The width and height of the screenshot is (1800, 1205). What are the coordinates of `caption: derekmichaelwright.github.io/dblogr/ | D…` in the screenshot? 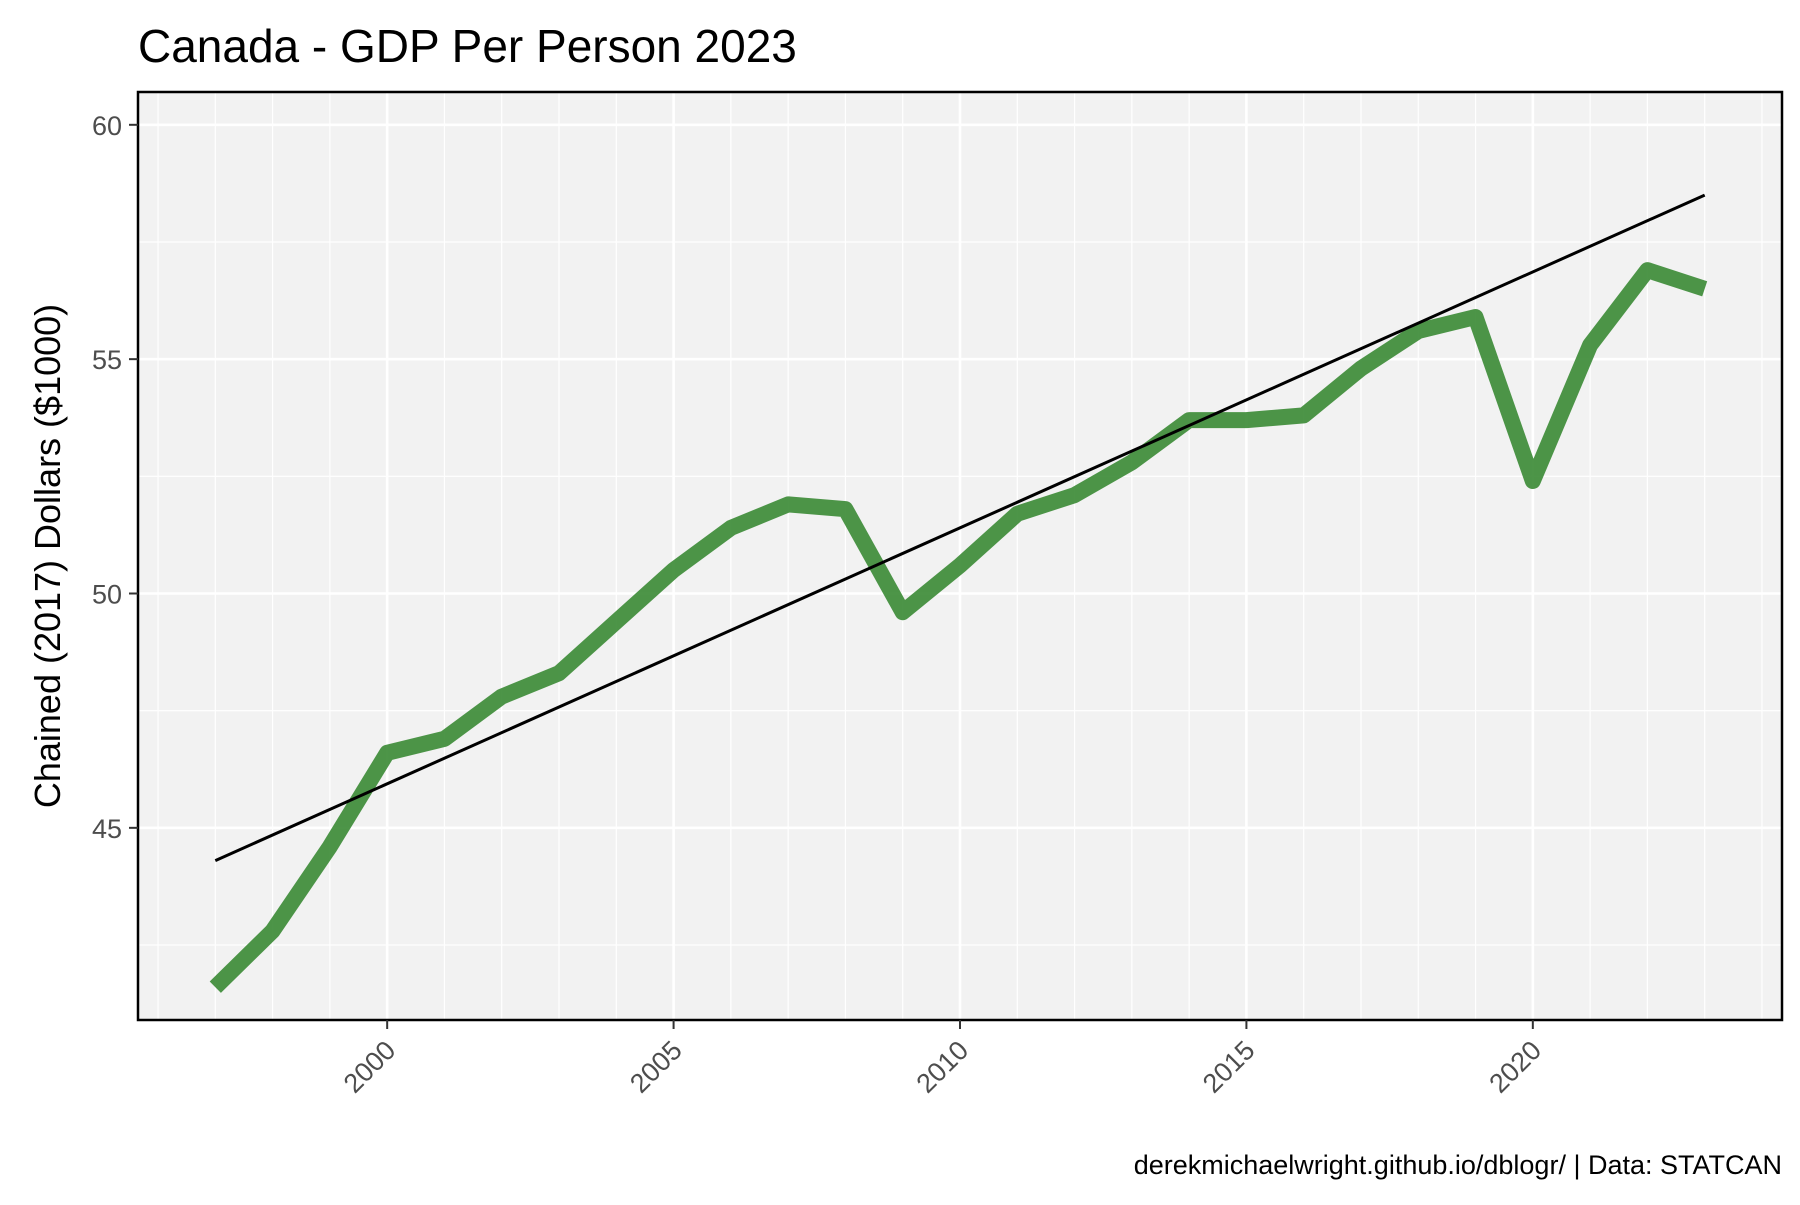 It's located at (1458, 1165).